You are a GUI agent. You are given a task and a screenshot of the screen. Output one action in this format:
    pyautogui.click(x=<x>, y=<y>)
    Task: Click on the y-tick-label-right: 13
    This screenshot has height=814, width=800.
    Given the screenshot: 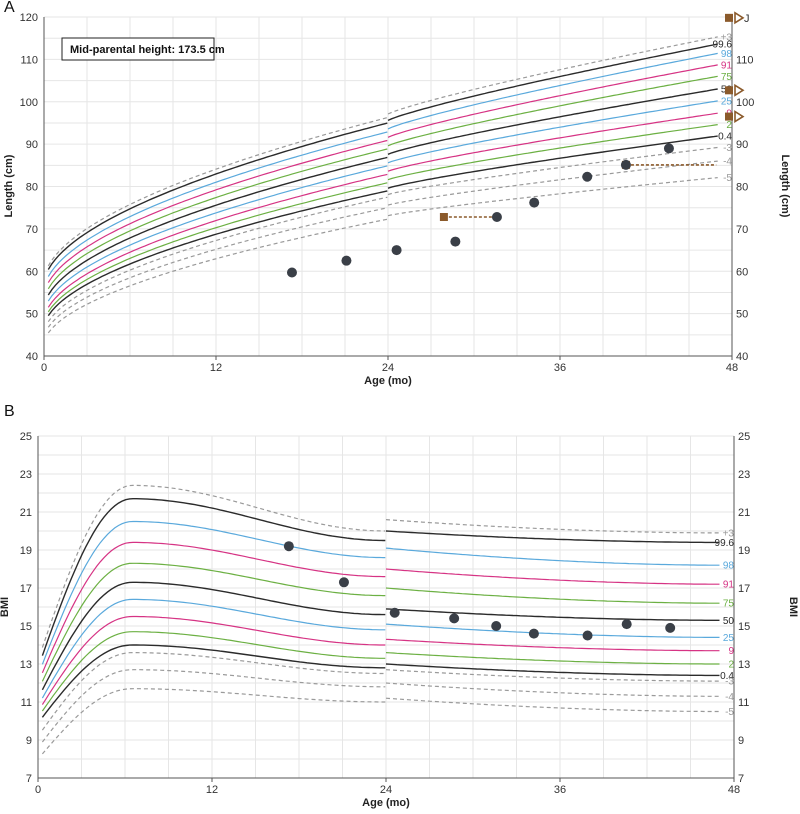 What is the action you would take?
    pyautogui.click(x=744, y=665)
    